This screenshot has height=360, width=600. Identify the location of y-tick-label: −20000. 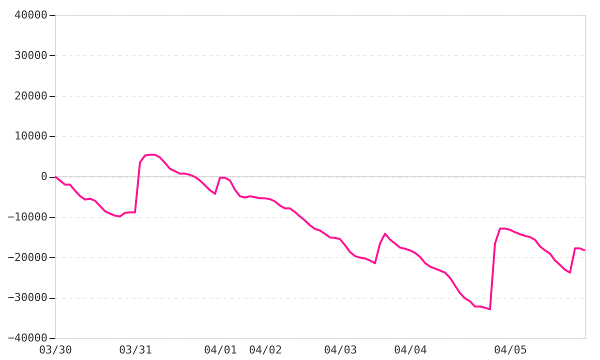
(28, 257).